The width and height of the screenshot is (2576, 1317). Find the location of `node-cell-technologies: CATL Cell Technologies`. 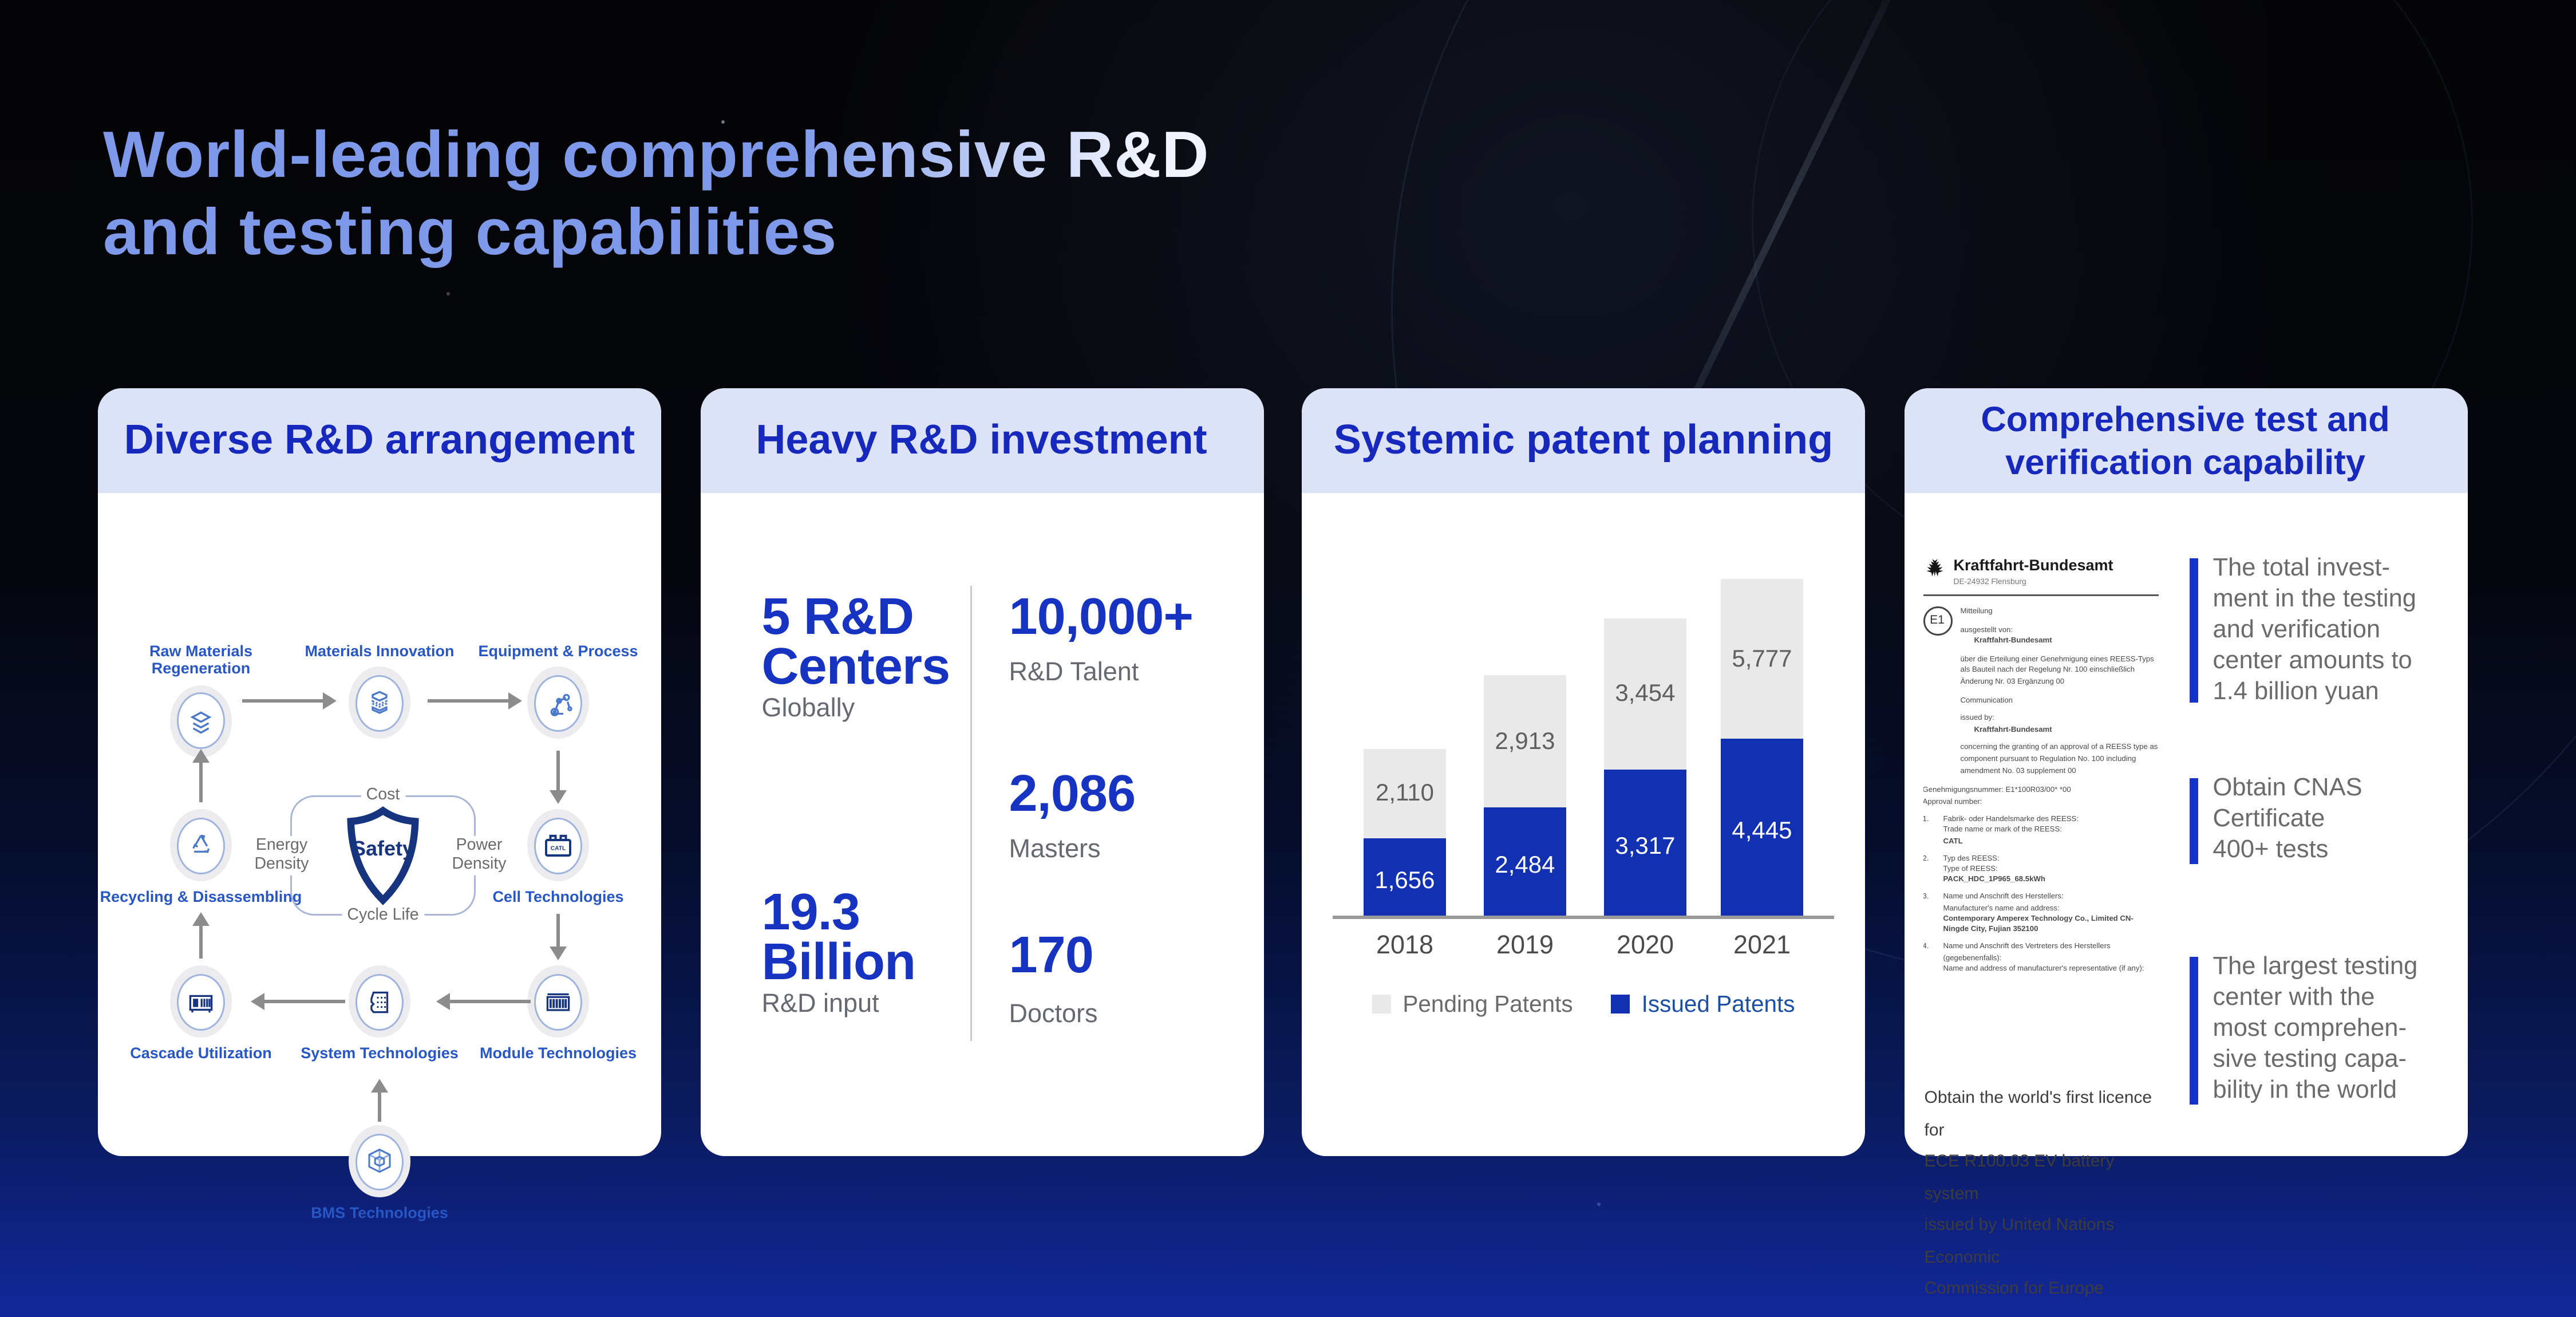

node-cell-technologies: CATL Cell Technologies is located at coordinates (558, 857).